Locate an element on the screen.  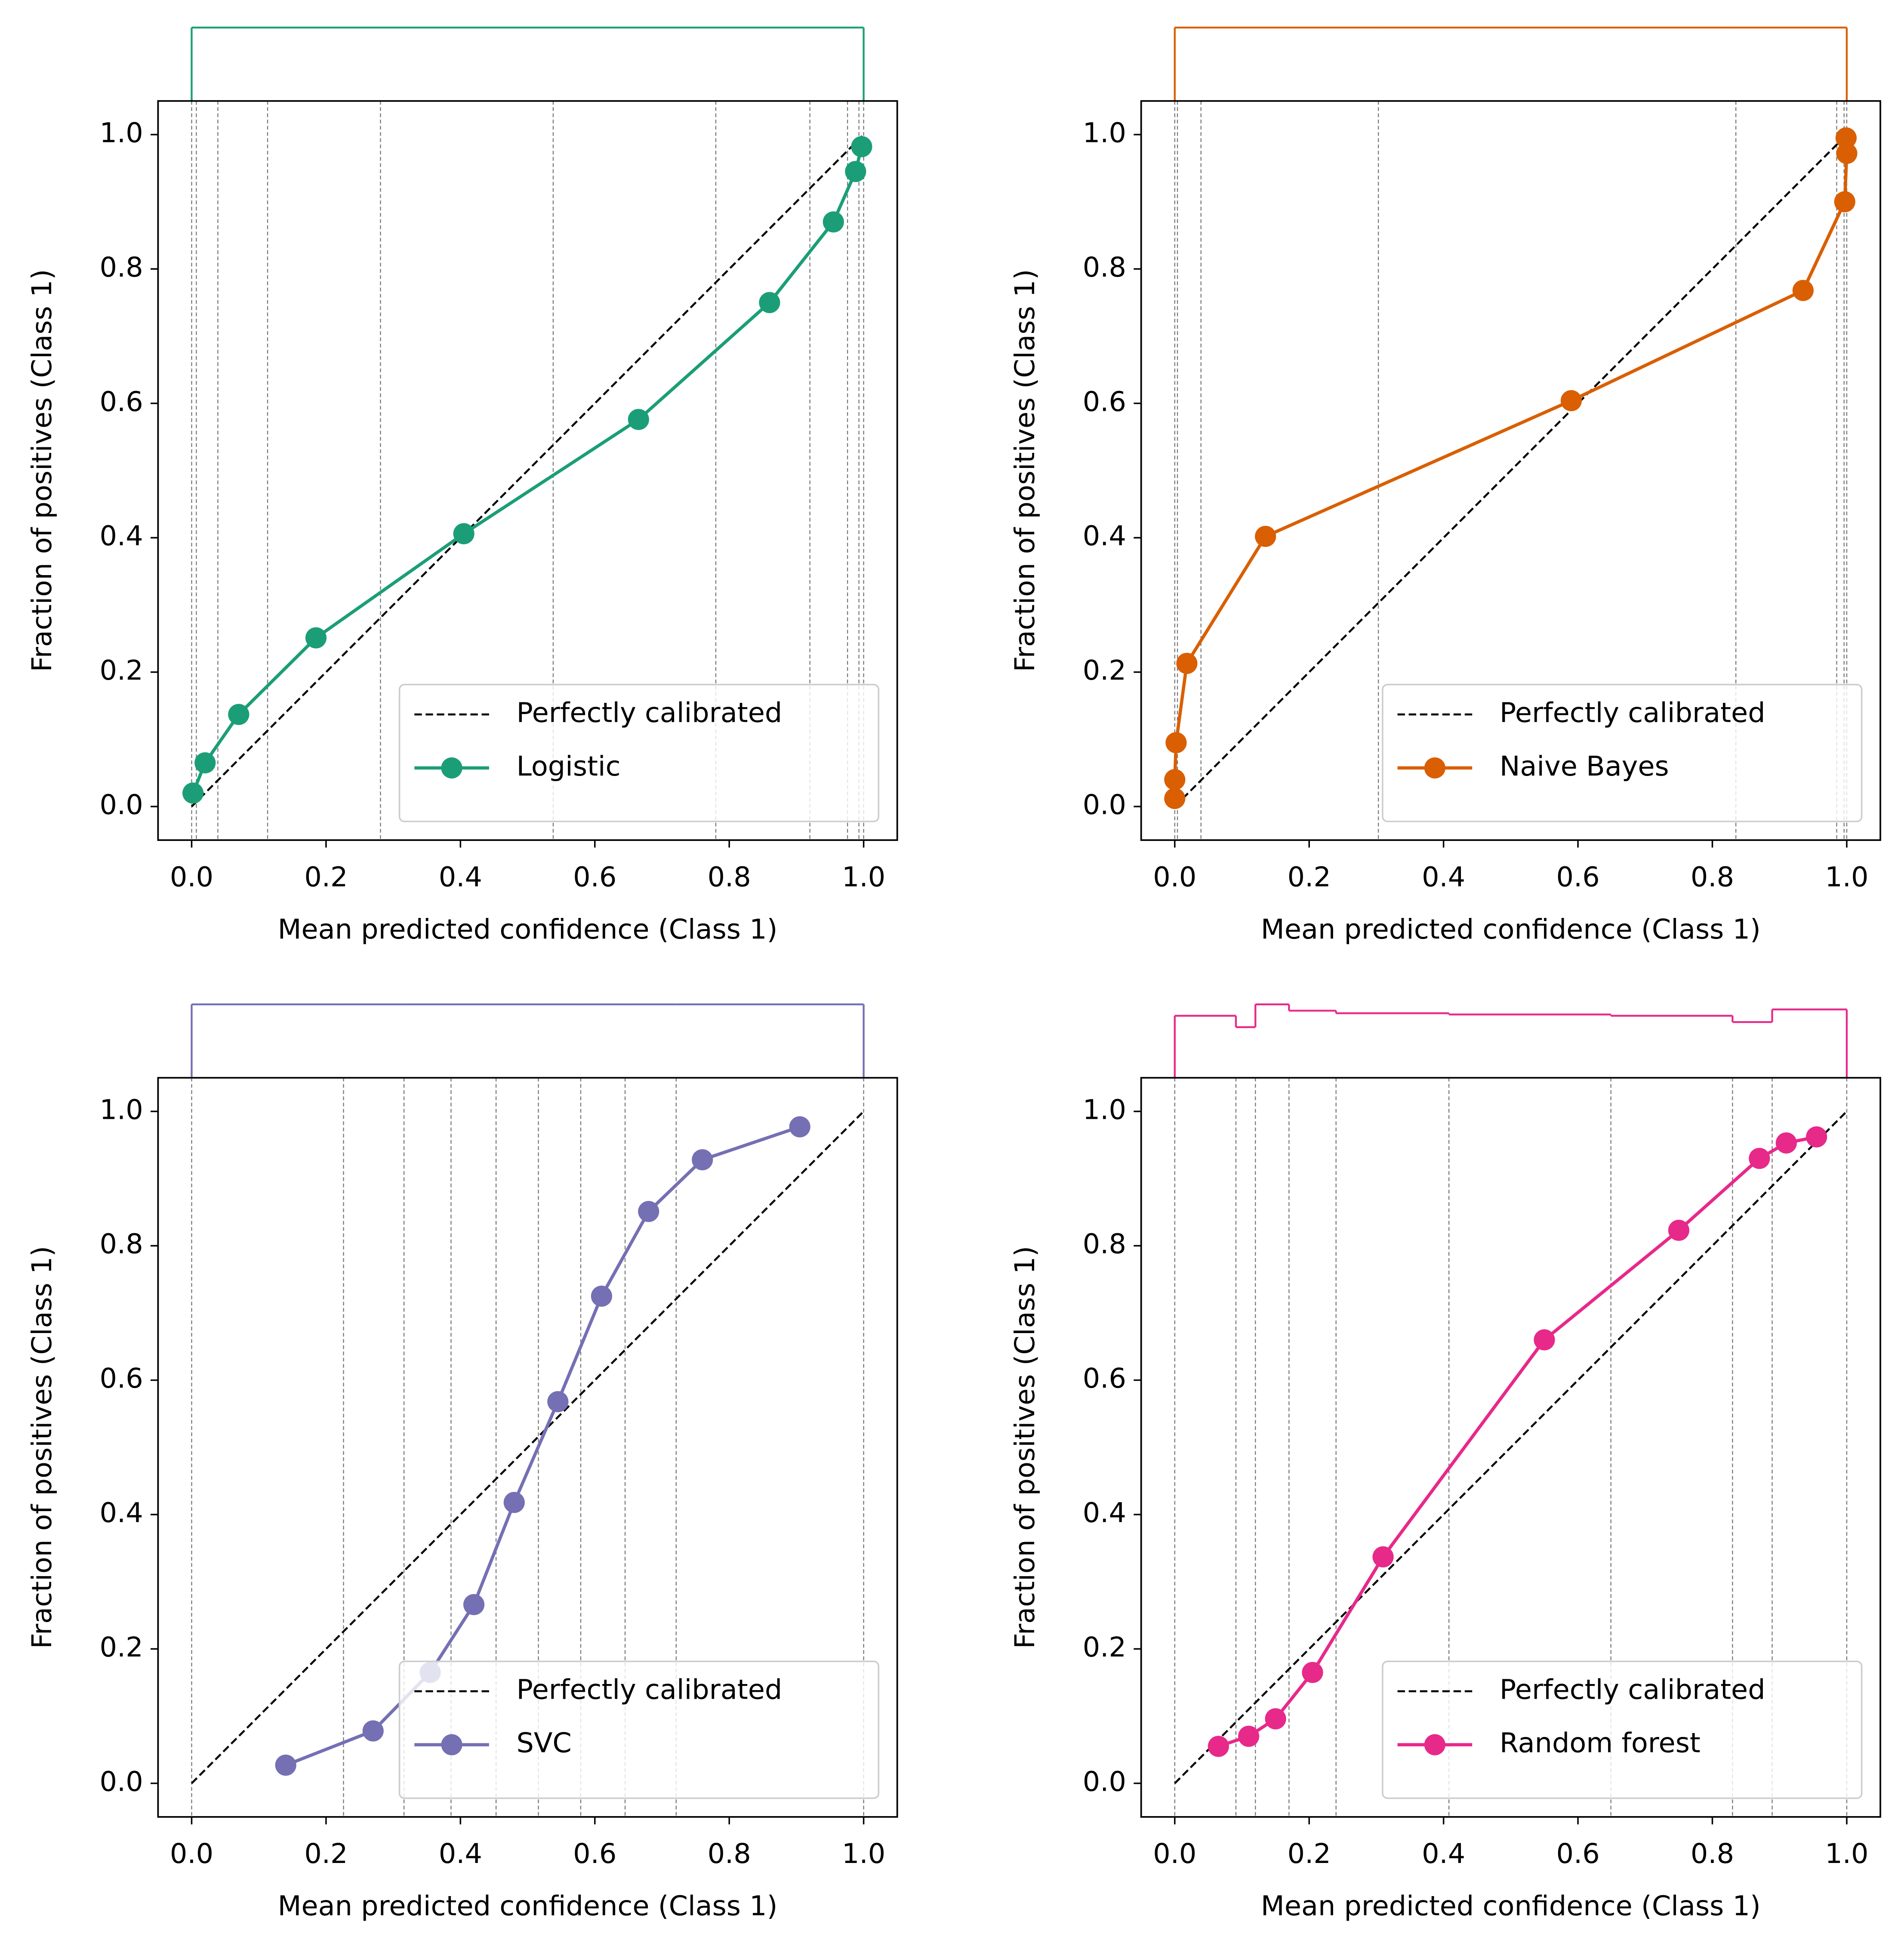
legend-label: Logistic is located at coordinates (569, 766).